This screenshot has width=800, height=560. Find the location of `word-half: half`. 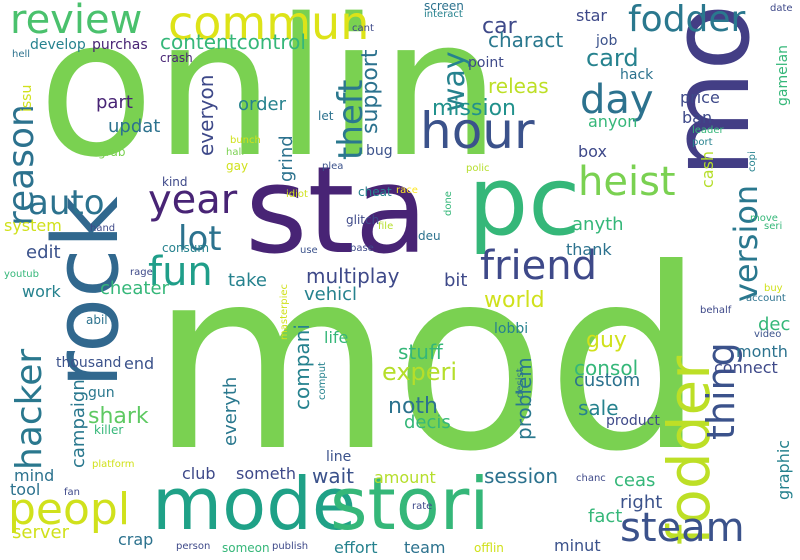

word-half: half is located at coordinates (235, 152).